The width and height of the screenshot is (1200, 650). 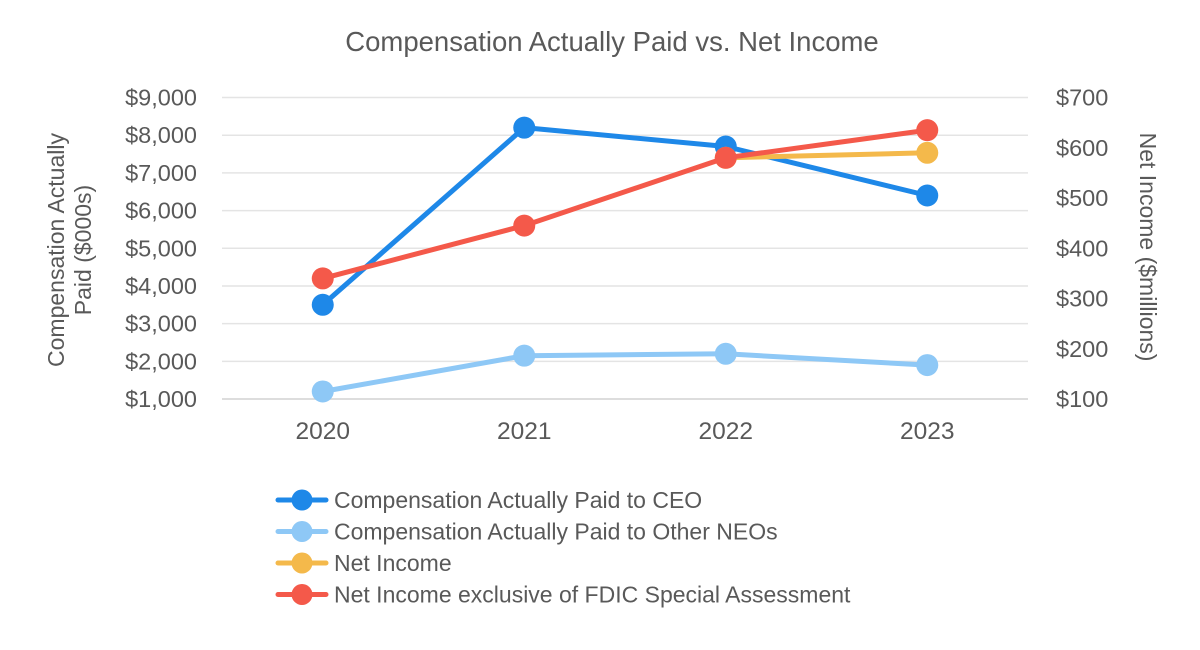 I want to click on x-axis-category-label: 2020, so click(x=322, y=431).